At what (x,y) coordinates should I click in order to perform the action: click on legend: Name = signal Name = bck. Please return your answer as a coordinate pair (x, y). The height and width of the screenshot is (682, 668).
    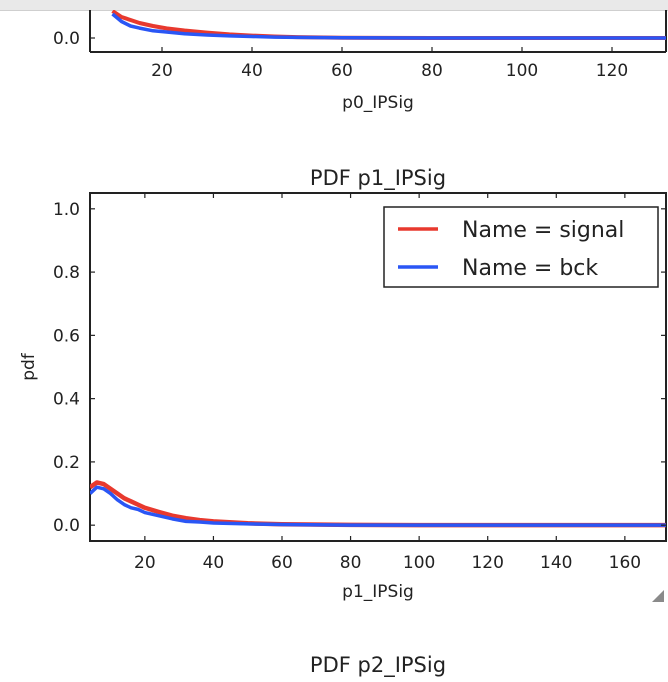
    Looking at the image, I should click on (521, 247).